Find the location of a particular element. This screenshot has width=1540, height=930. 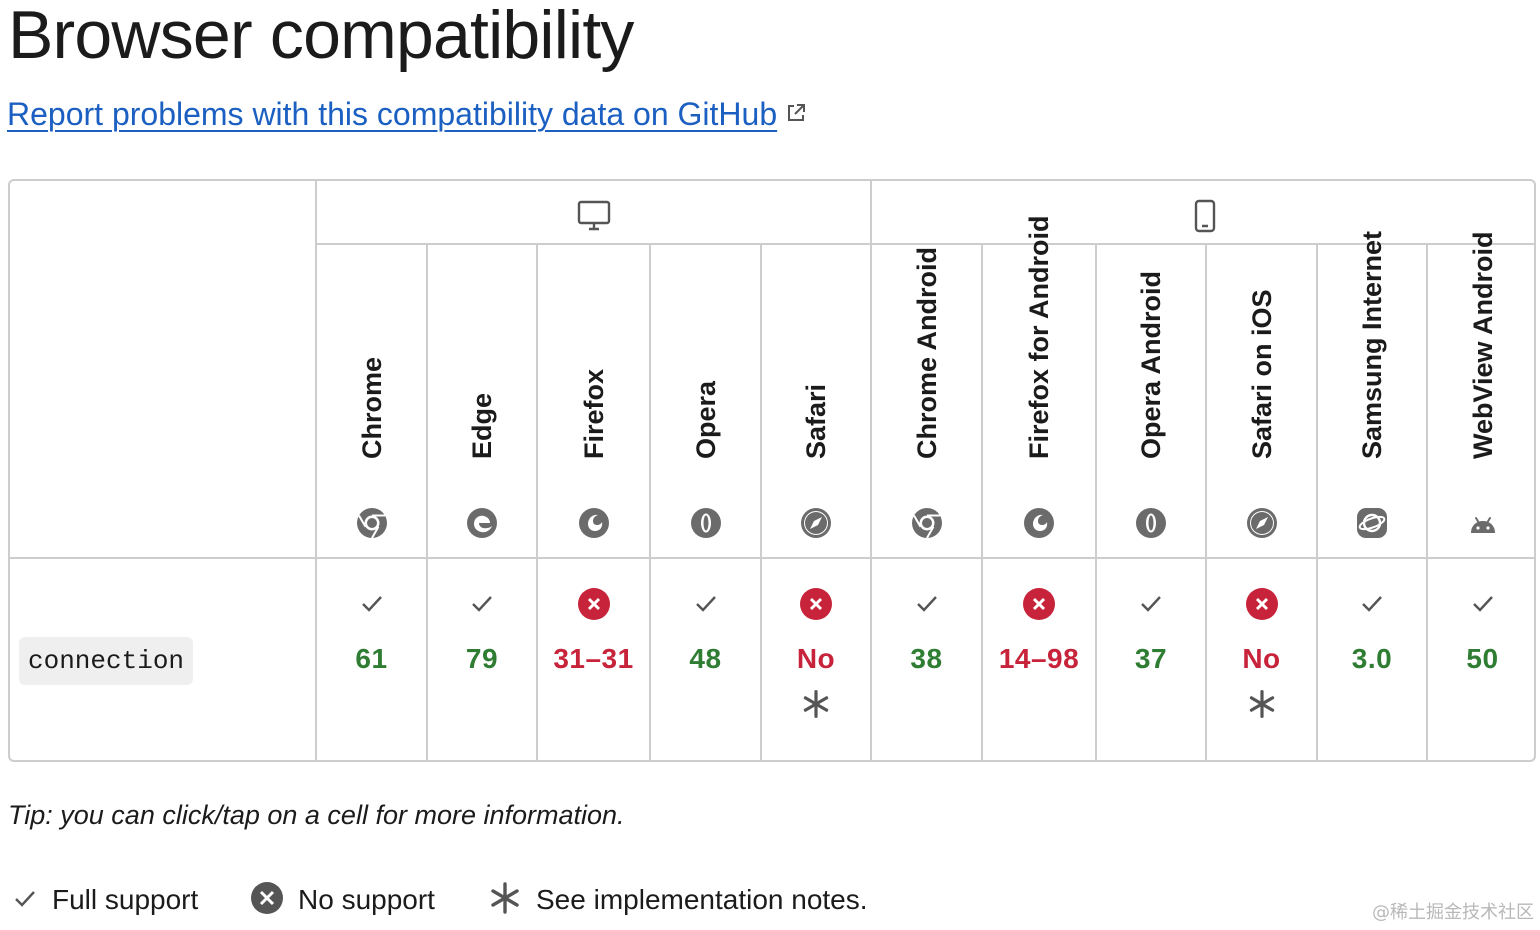

browser-header: Safari is located at coordinates (816, 401).